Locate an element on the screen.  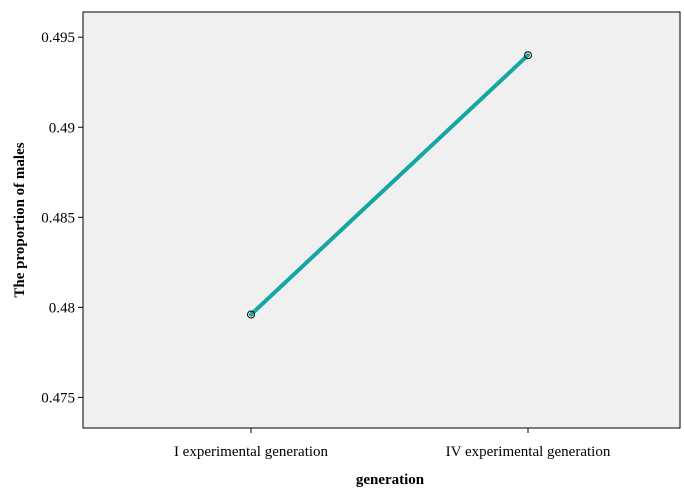
y-tick-label: 0.475 is located at coordinates (58, 398).